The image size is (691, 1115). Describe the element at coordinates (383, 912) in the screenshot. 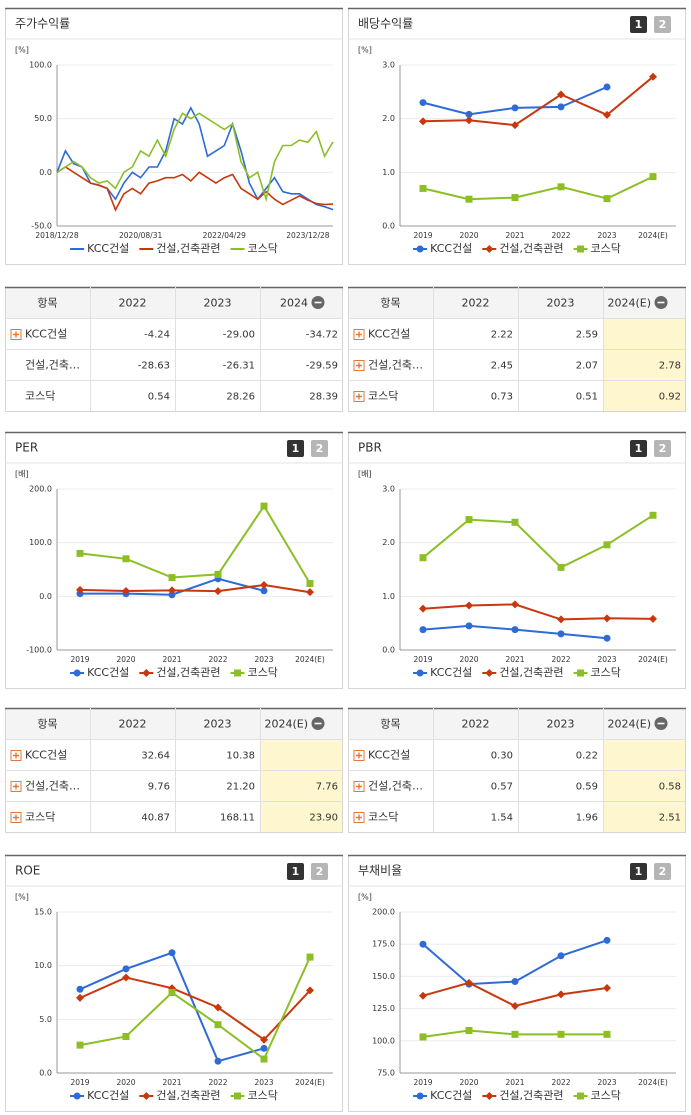

I see `y-tick-label: 200.0` at that location.